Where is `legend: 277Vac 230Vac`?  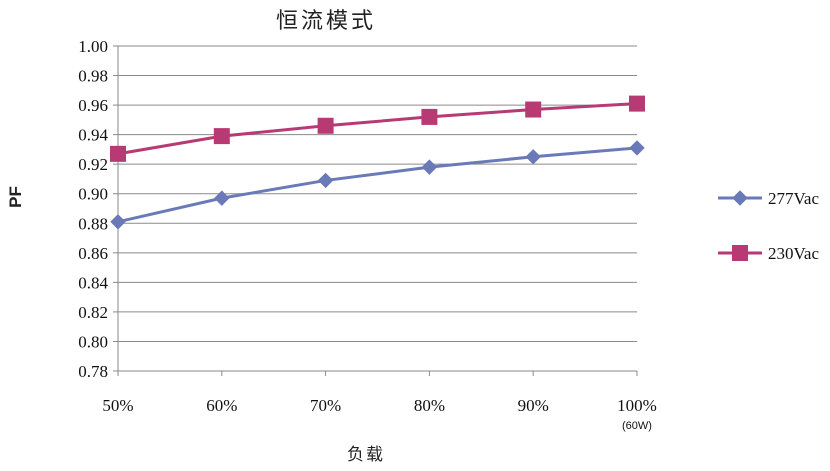
legend: 277Vac 230Vac is located at coordinates (768, 226).